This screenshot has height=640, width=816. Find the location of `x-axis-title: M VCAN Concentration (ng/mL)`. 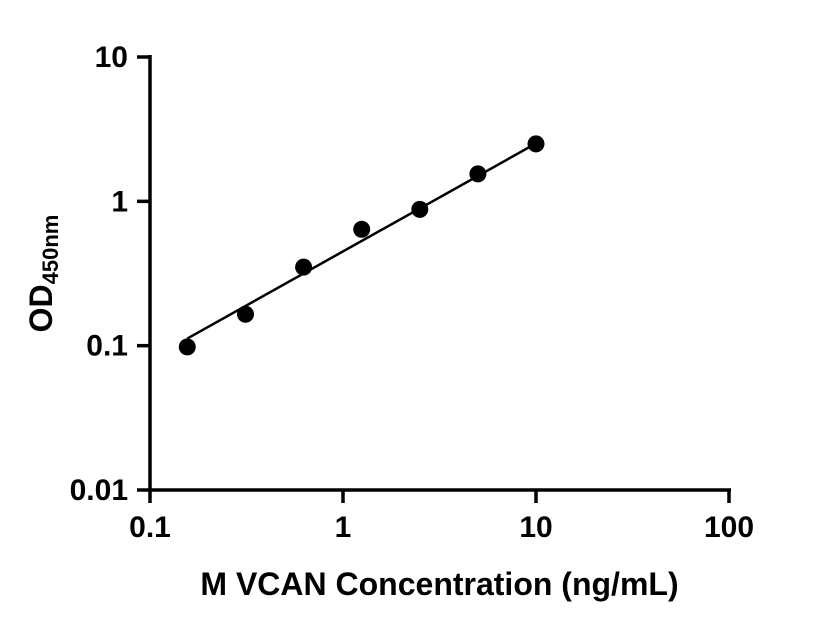

x-axis-title: M VCAN Concentration (ng/mL) is located at coordinates (439, 584).